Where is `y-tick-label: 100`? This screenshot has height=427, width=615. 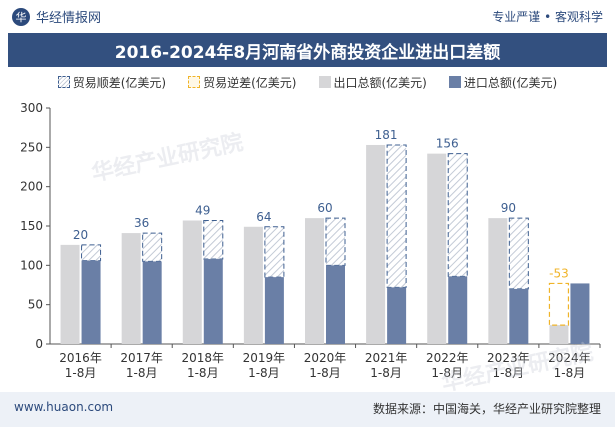 y-tick-label: 100 is located at coordinates (31, 265).